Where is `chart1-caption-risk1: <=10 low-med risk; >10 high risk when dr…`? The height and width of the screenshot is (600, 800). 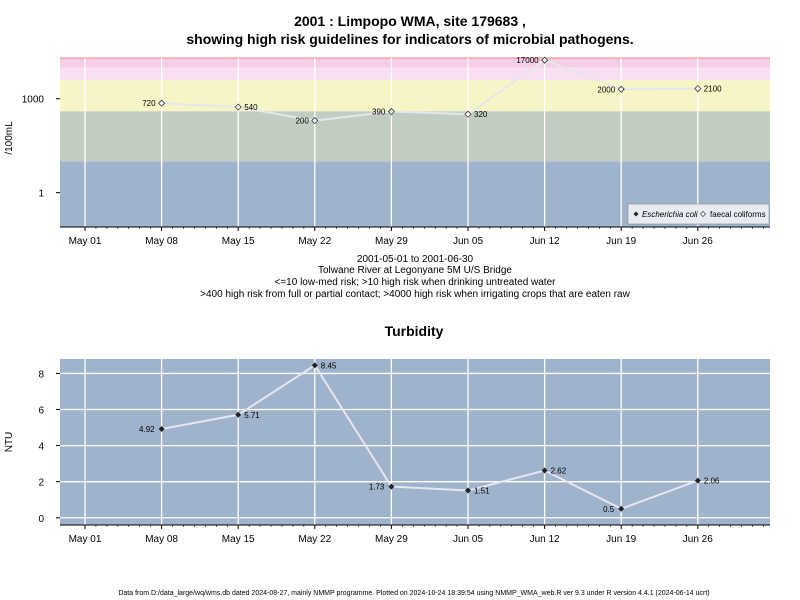
chart1-caption-risk1: <=10 low-med risk; >10 high risk when dr… is located at coordinates (416, 282).